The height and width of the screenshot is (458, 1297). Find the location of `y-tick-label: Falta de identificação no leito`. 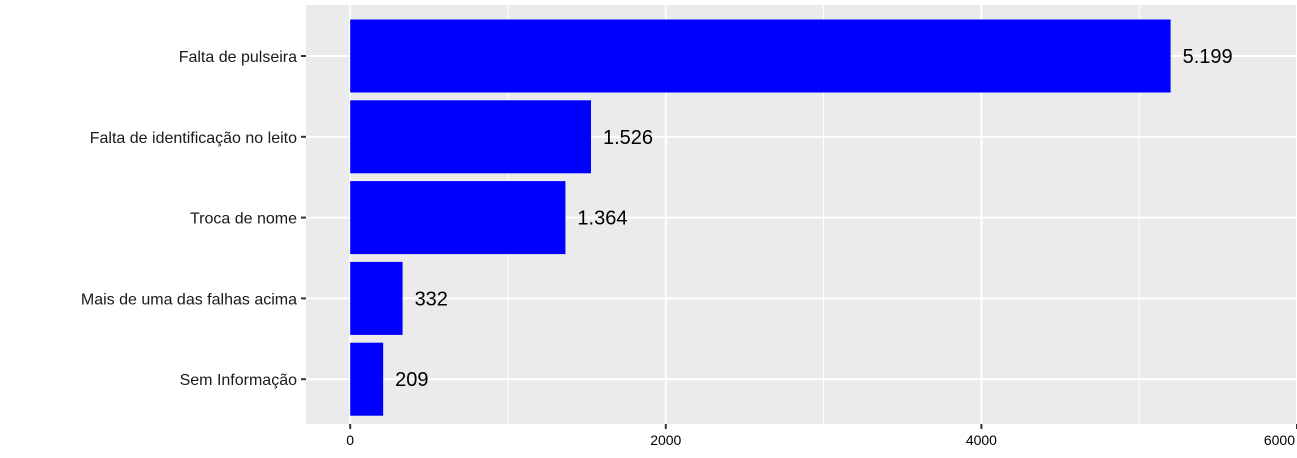

y-tick-label: Falta de identificação no leito is located at coordinates (193, 138).